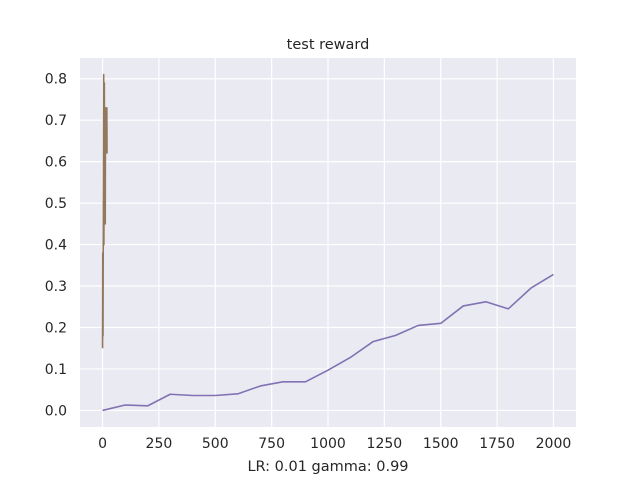  I want to click on x-tick-label: 750, so click(271, 444).